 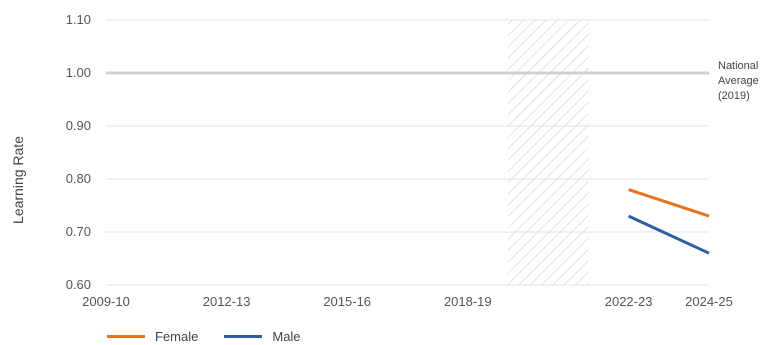 I want to click on y-tick-label: 0.90, so click(x=78, y=125).